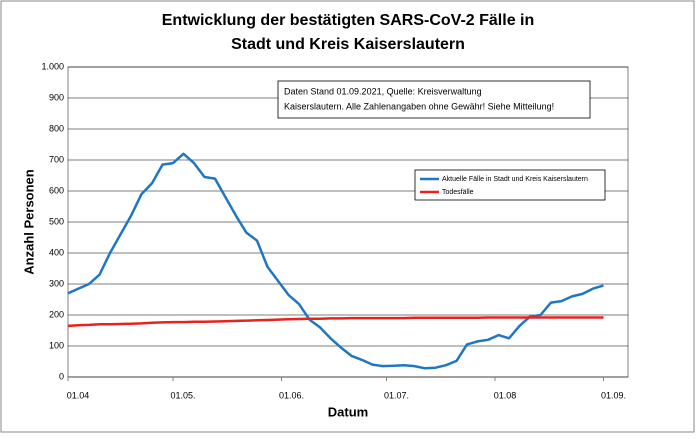 The image size is (696, 439). I want to click on x-tick-label: 01.04, so click(78, 395).